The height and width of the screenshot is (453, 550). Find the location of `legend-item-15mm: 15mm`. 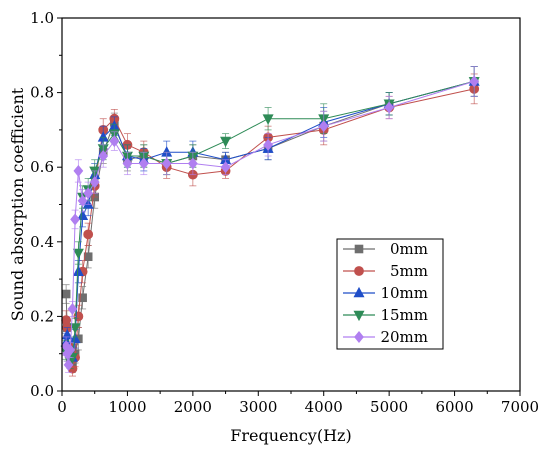

legend-item-15mm: 15mm is located at coordinates (385, 315).